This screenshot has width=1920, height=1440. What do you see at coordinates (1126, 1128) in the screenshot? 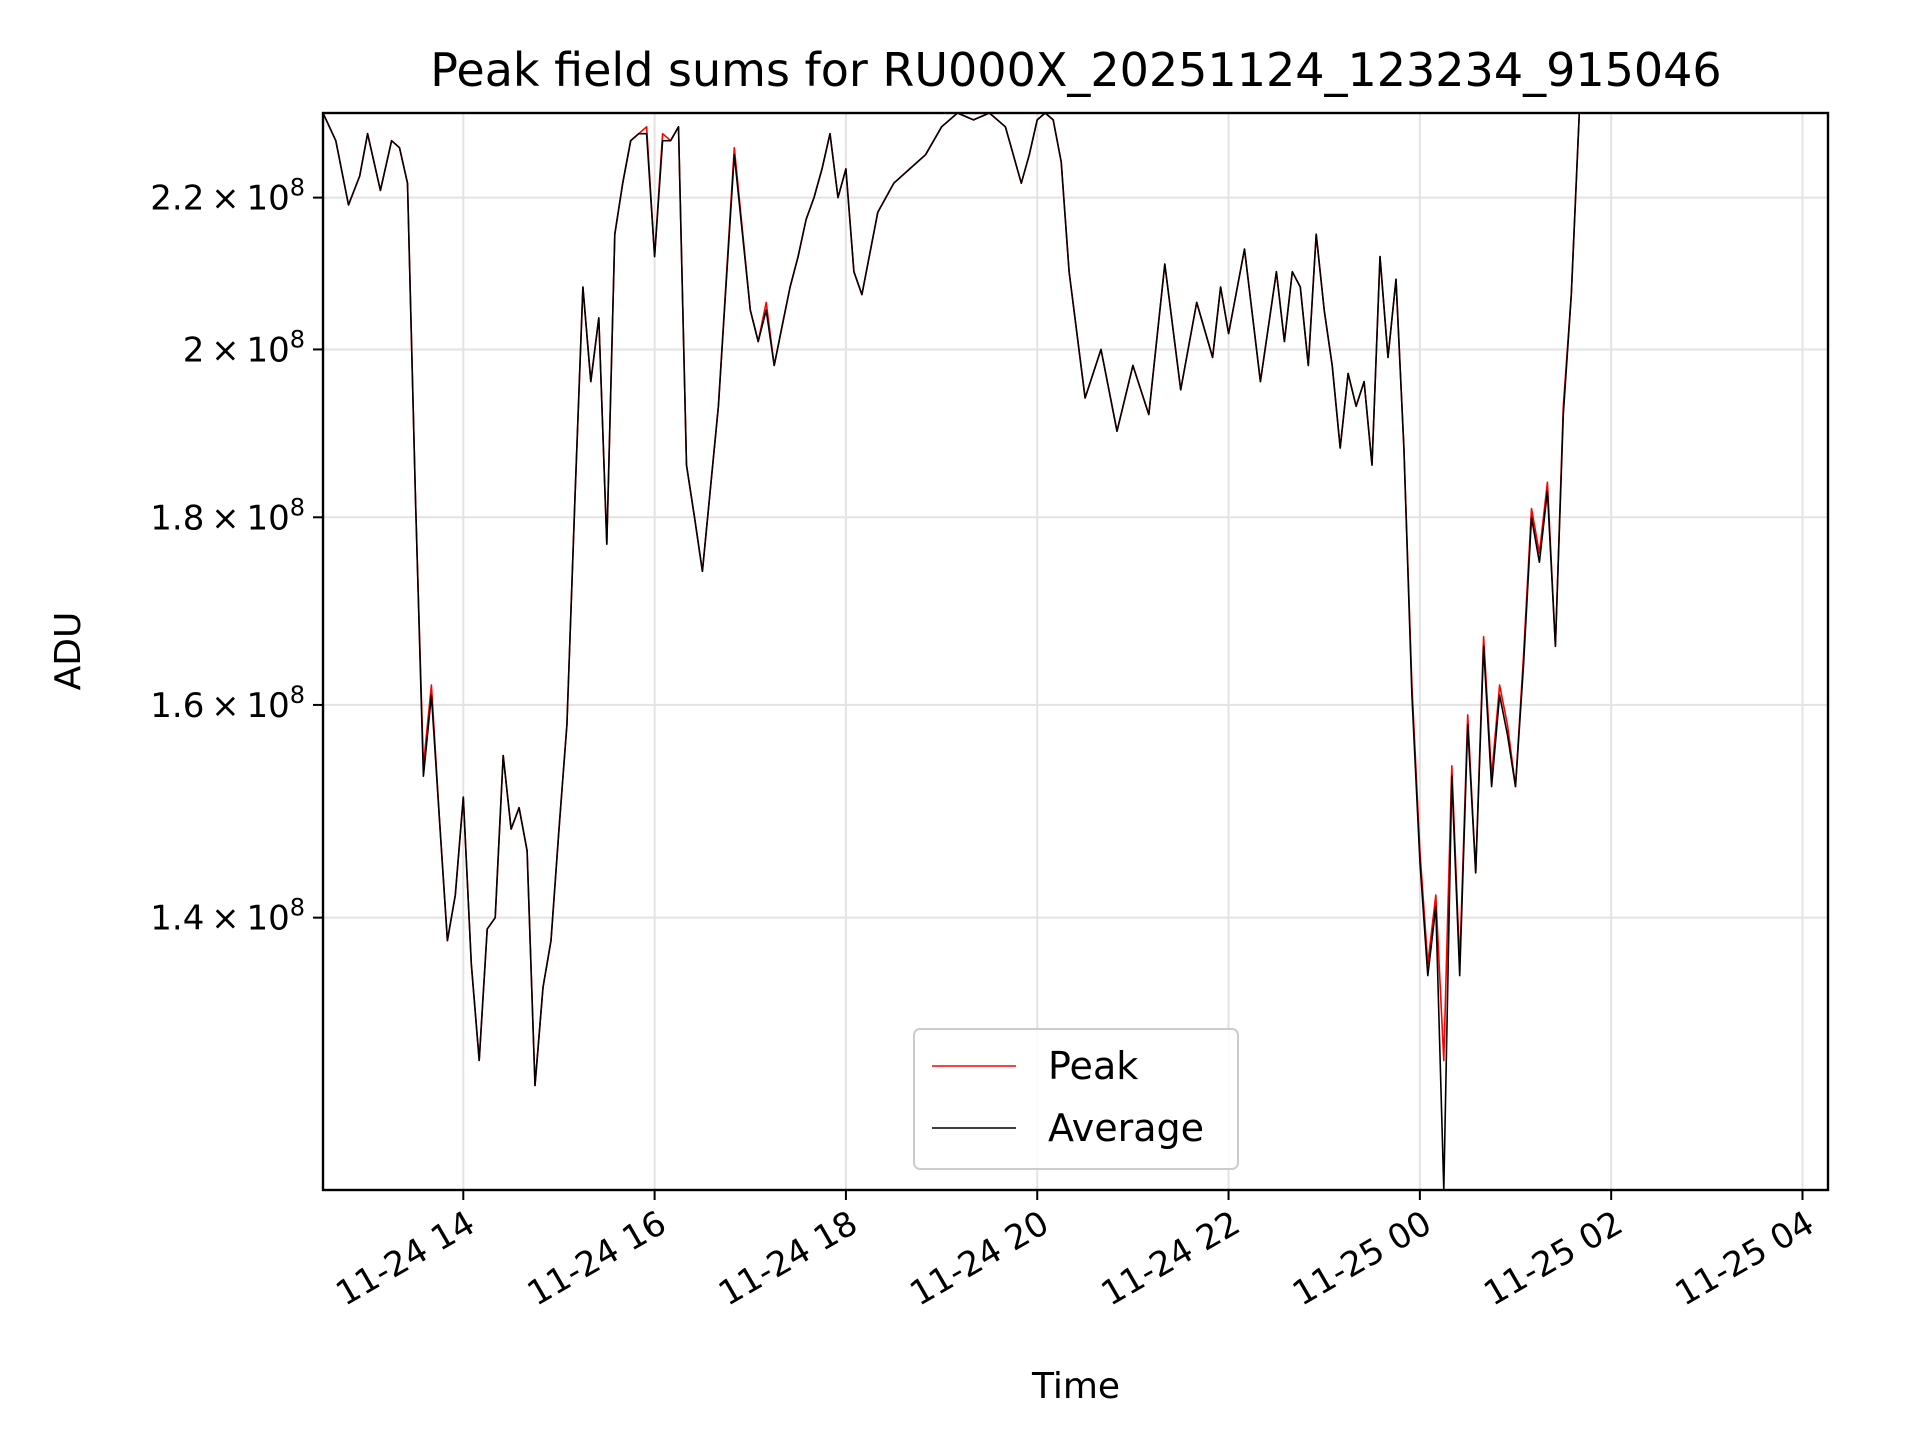
I see `legend-label-average: Average` at bounding box center [1126, 1128].